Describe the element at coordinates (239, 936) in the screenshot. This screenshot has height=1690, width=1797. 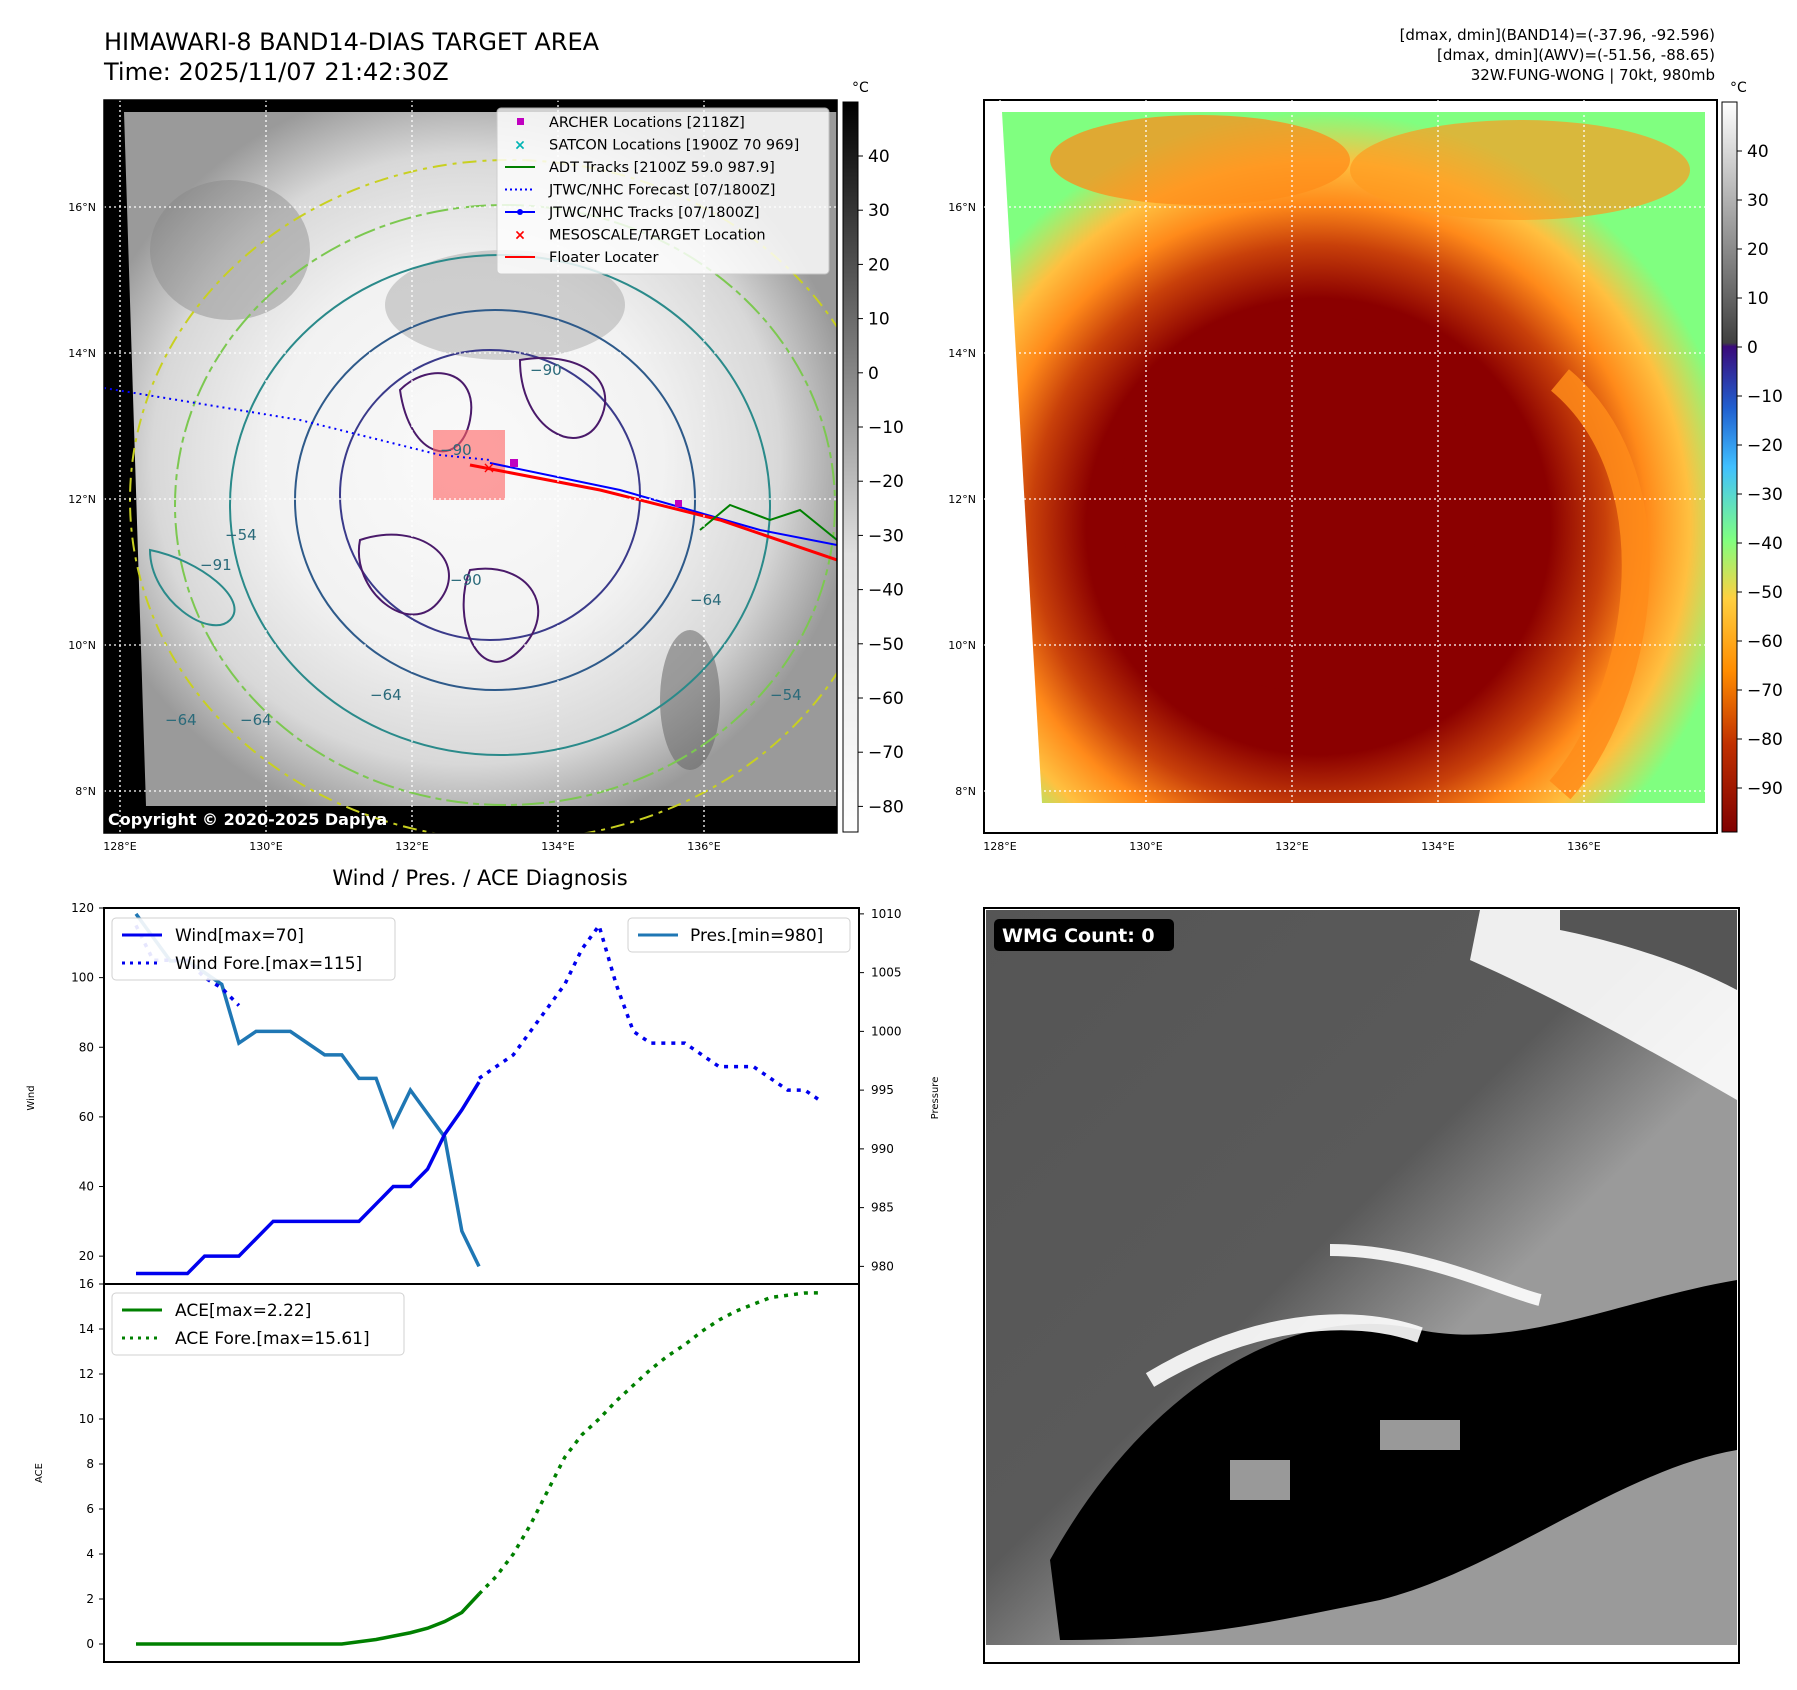
I see `legend-wind-label: Wind[max=70]` at that location.